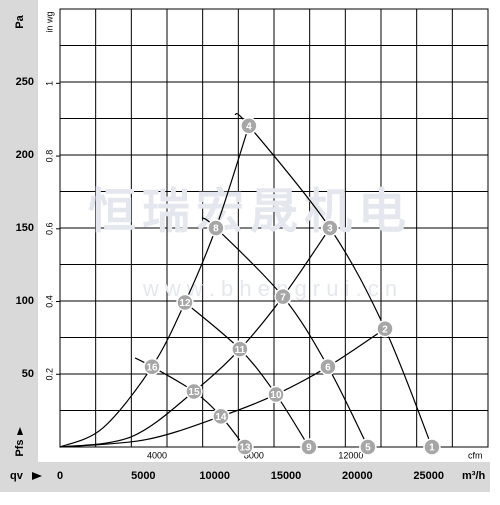 This screenshot has width=500, height=505. I want to click on point-label: 11, so click(240, 350).